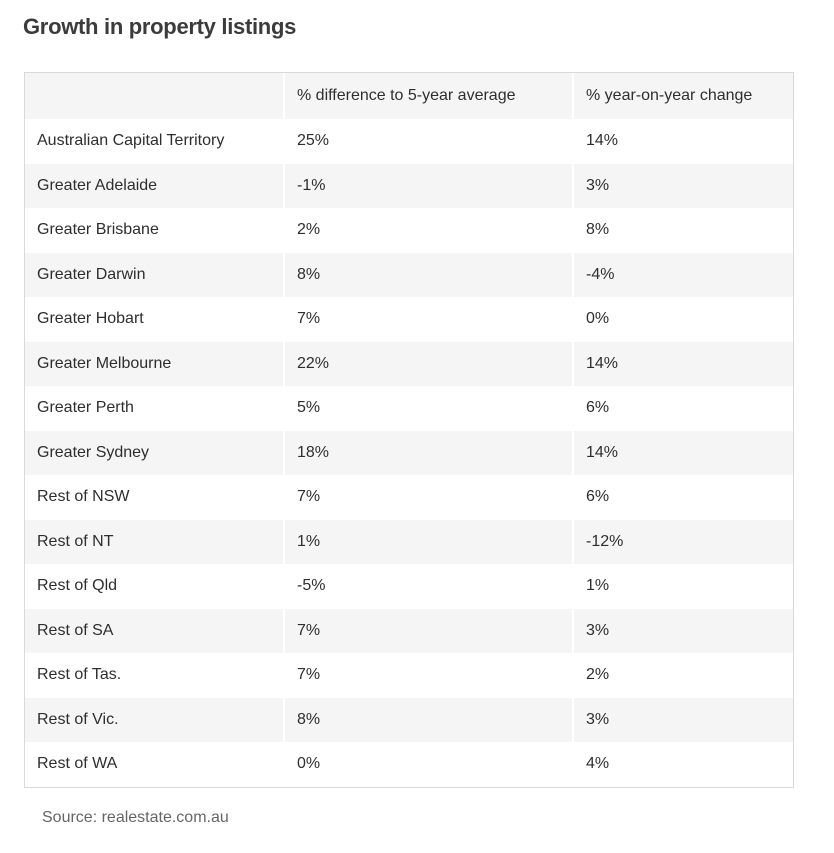 Image resolution: width=834 pixels, height=853 pixels. Describe the element at coordinates (682, 274) in the screenshot. I see `yoy-cell: -4%` at that location.